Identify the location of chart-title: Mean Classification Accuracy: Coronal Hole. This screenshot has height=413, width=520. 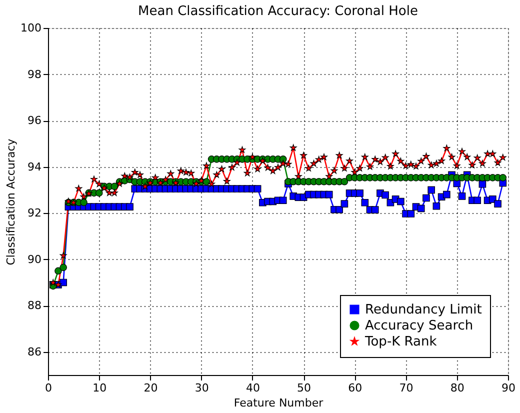
(278, 11).